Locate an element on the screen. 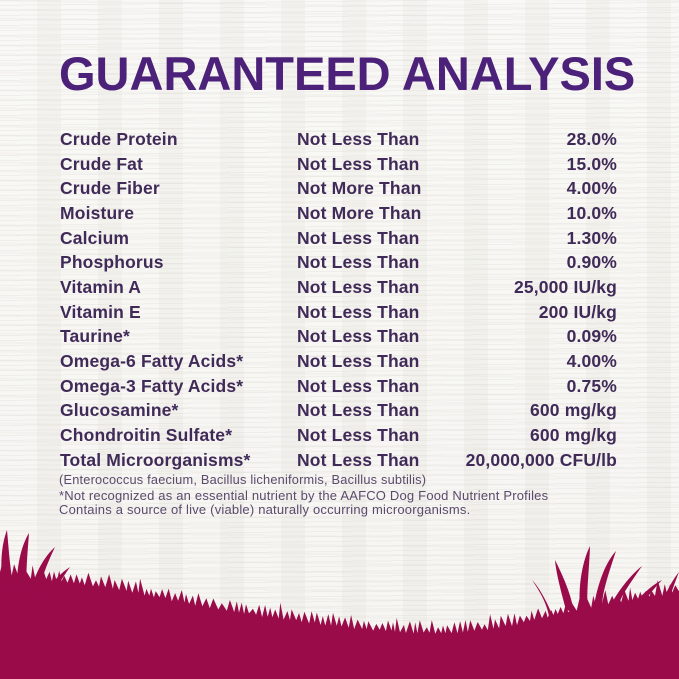 Image resolution: width=679 pixels, height=679 pixels. nutrient-value: 0.75% is located at coordinates (591, 385).